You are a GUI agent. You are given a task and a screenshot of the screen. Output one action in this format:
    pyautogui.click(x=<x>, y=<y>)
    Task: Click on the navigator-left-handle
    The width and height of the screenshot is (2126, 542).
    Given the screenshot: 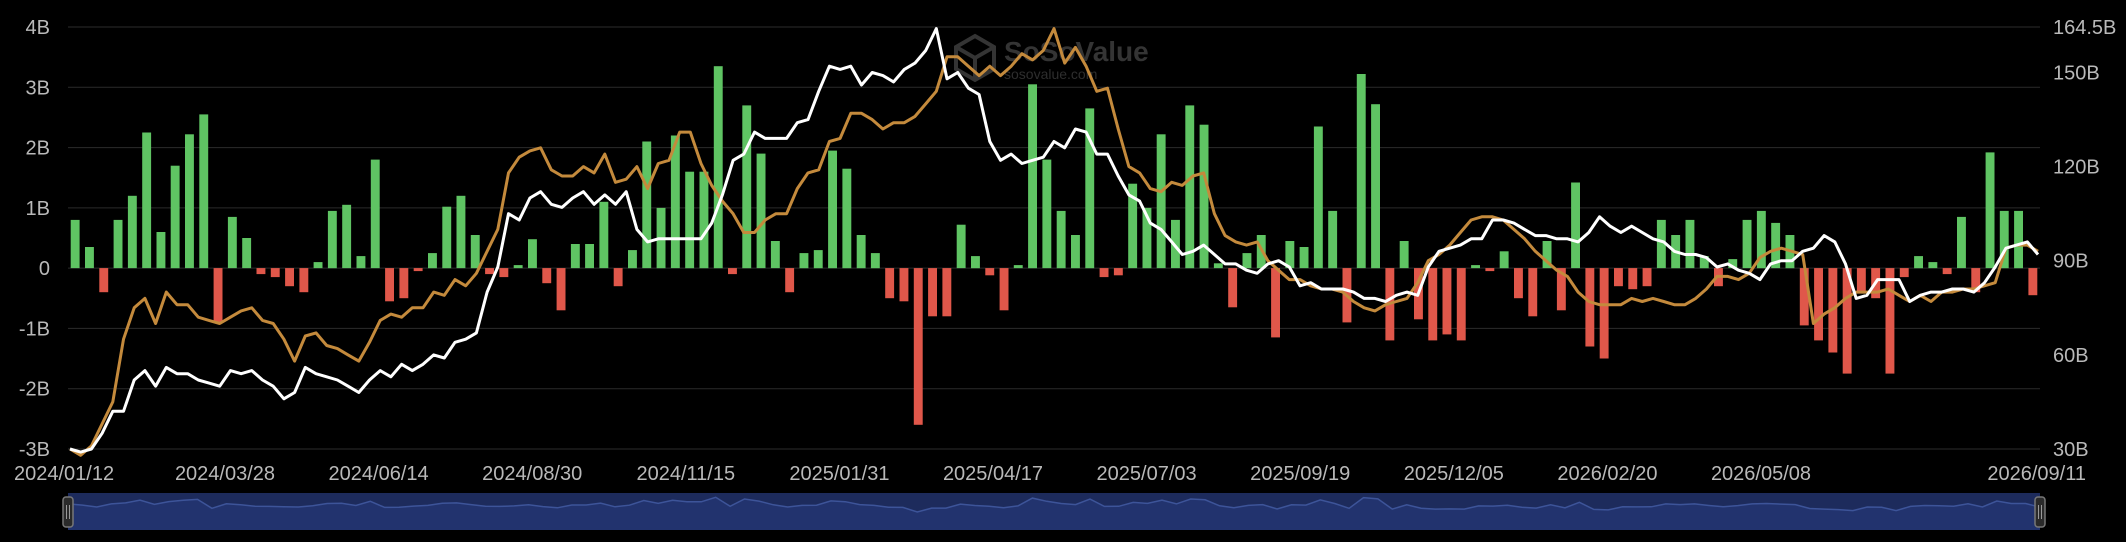 What is the action you would take?
    pyautogui.click(x=68, y=512)
    